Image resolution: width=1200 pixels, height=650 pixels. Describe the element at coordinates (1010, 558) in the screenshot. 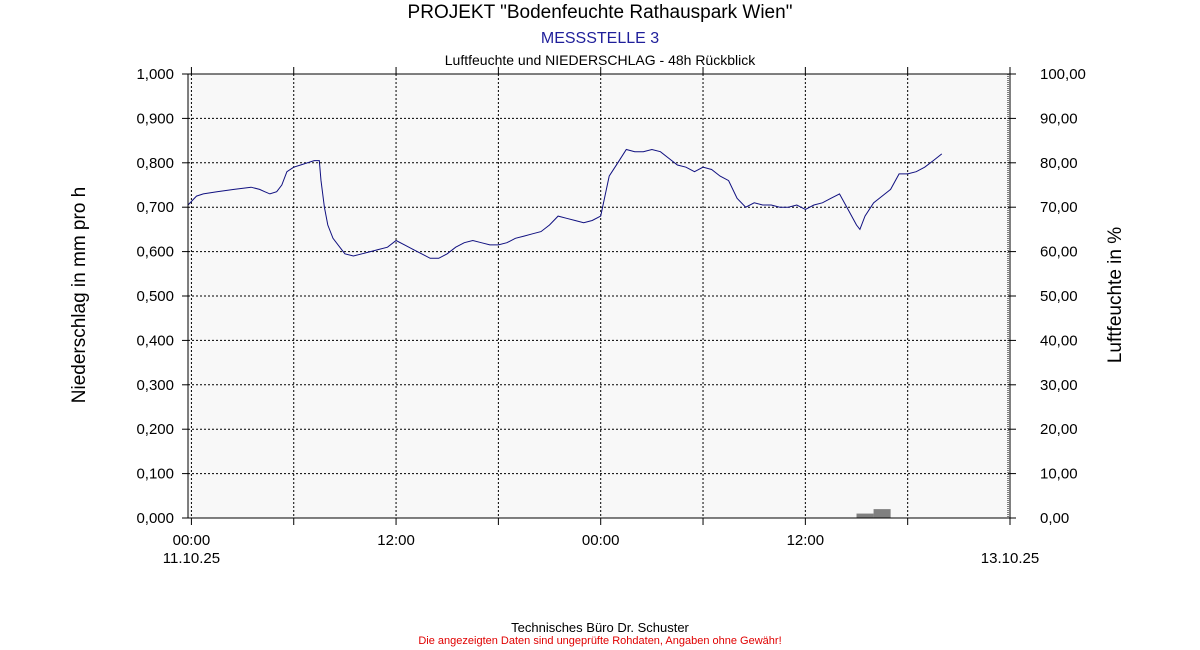

I see `x-tick-sublabel: 13.10.25` at that location.